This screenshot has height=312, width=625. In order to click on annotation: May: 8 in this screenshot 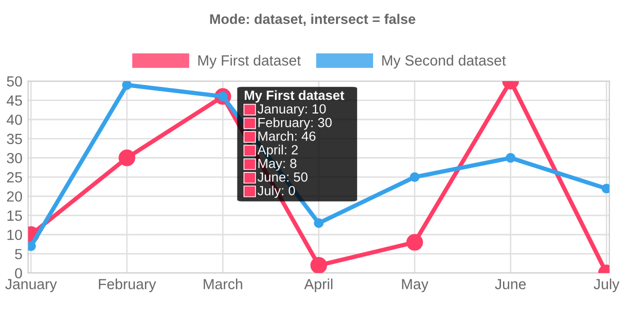, I will do `click(277, 164)`.